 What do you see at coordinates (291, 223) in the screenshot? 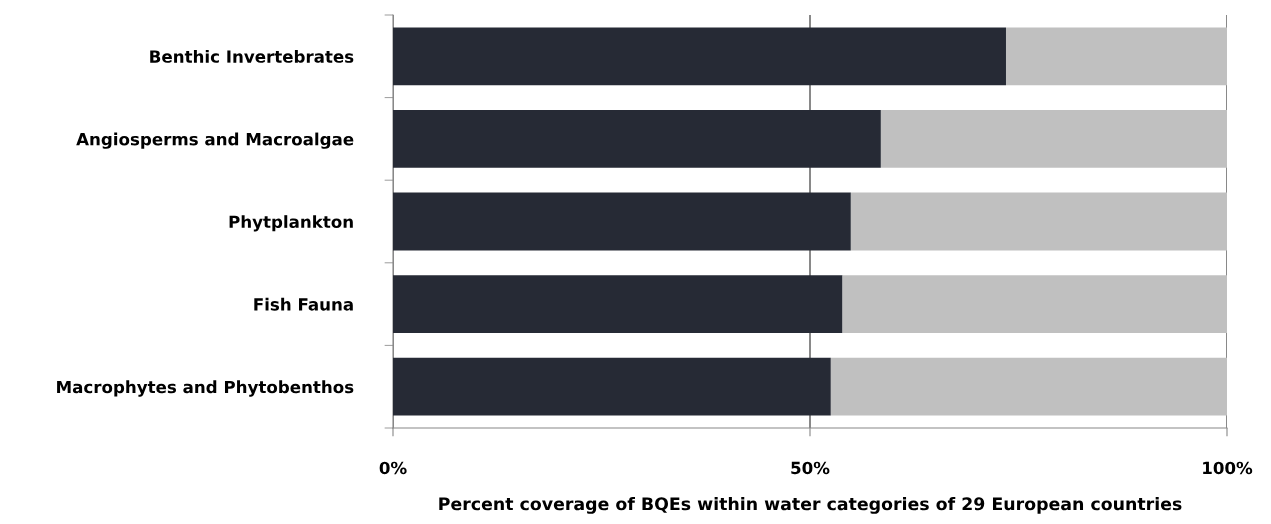
I see `y-tick-label: Phytplankton` at bounding box center [291, 223].